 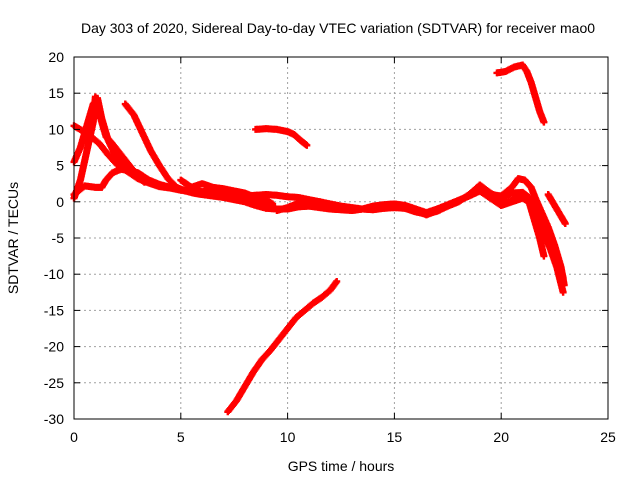 I want to click on y-tick-label: -10, so click(x=54, y=274).